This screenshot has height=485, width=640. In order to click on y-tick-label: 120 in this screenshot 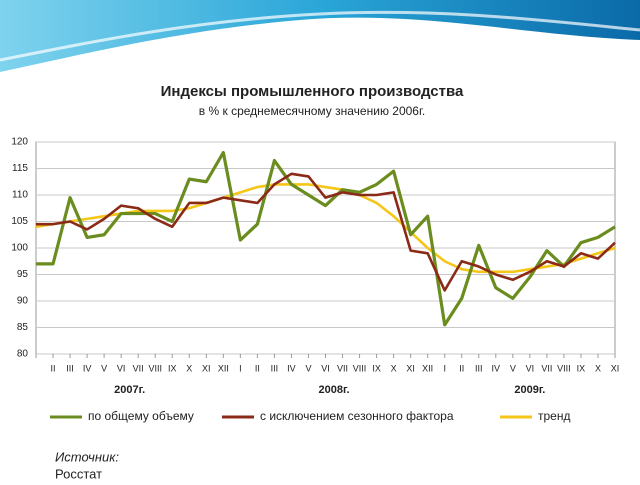, I will do `click(19, 142)`.